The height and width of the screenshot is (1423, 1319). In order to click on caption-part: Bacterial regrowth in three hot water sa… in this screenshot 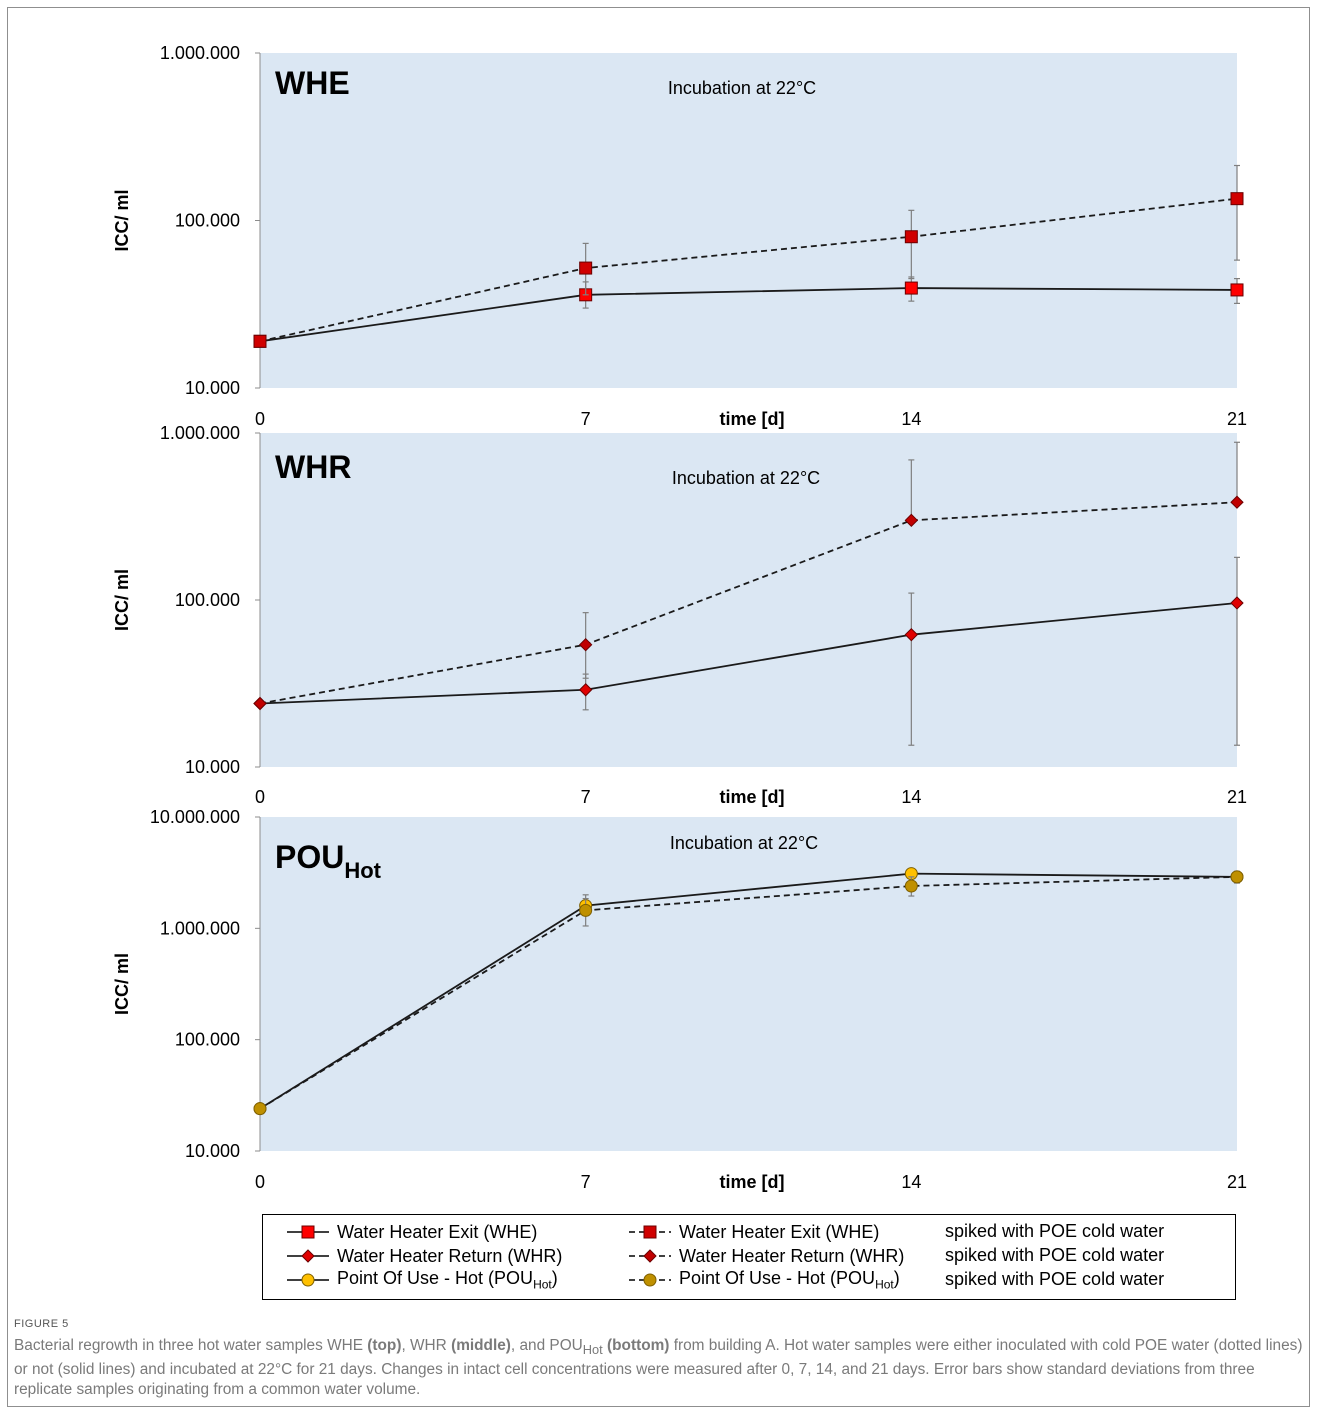, I will do `click(191, 1345)`.